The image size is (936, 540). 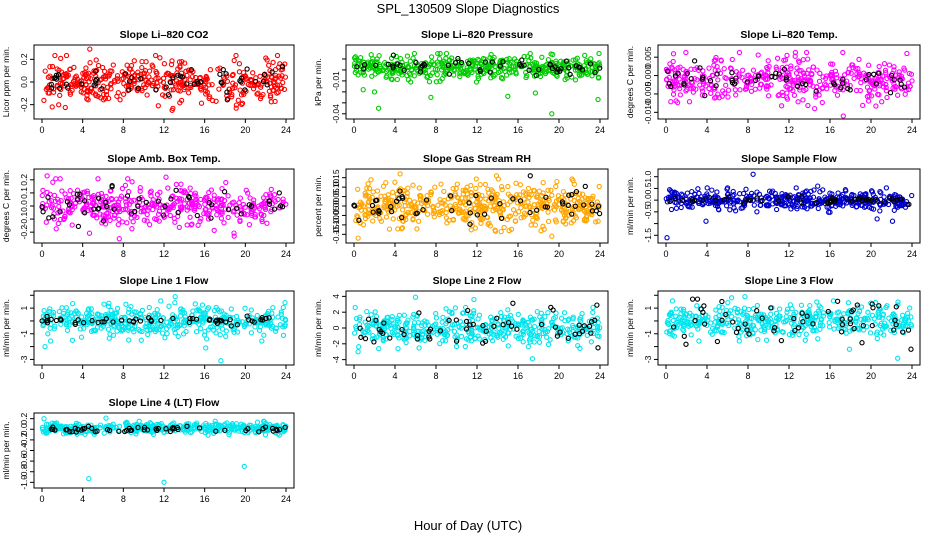 I want to click on panel-title: Slope Line 1 Flow, so click(x=165, y=281).